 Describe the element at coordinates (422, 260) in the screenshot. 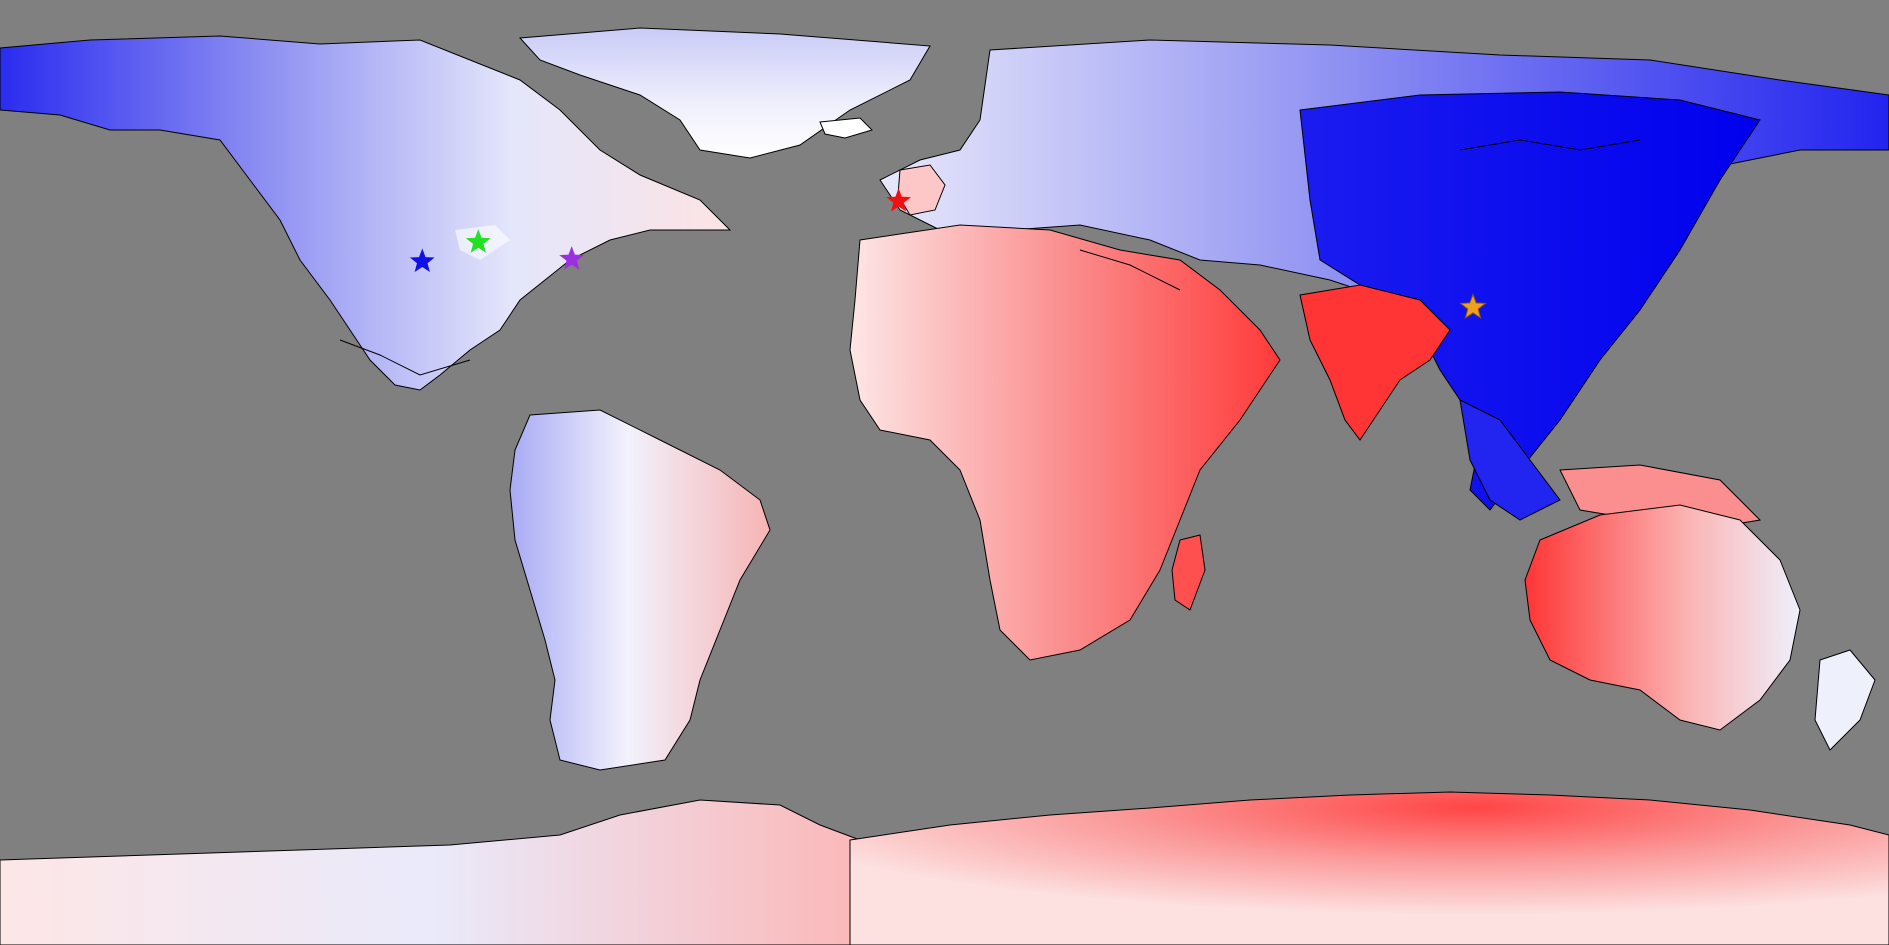

I see `marker-west-us` at that location.